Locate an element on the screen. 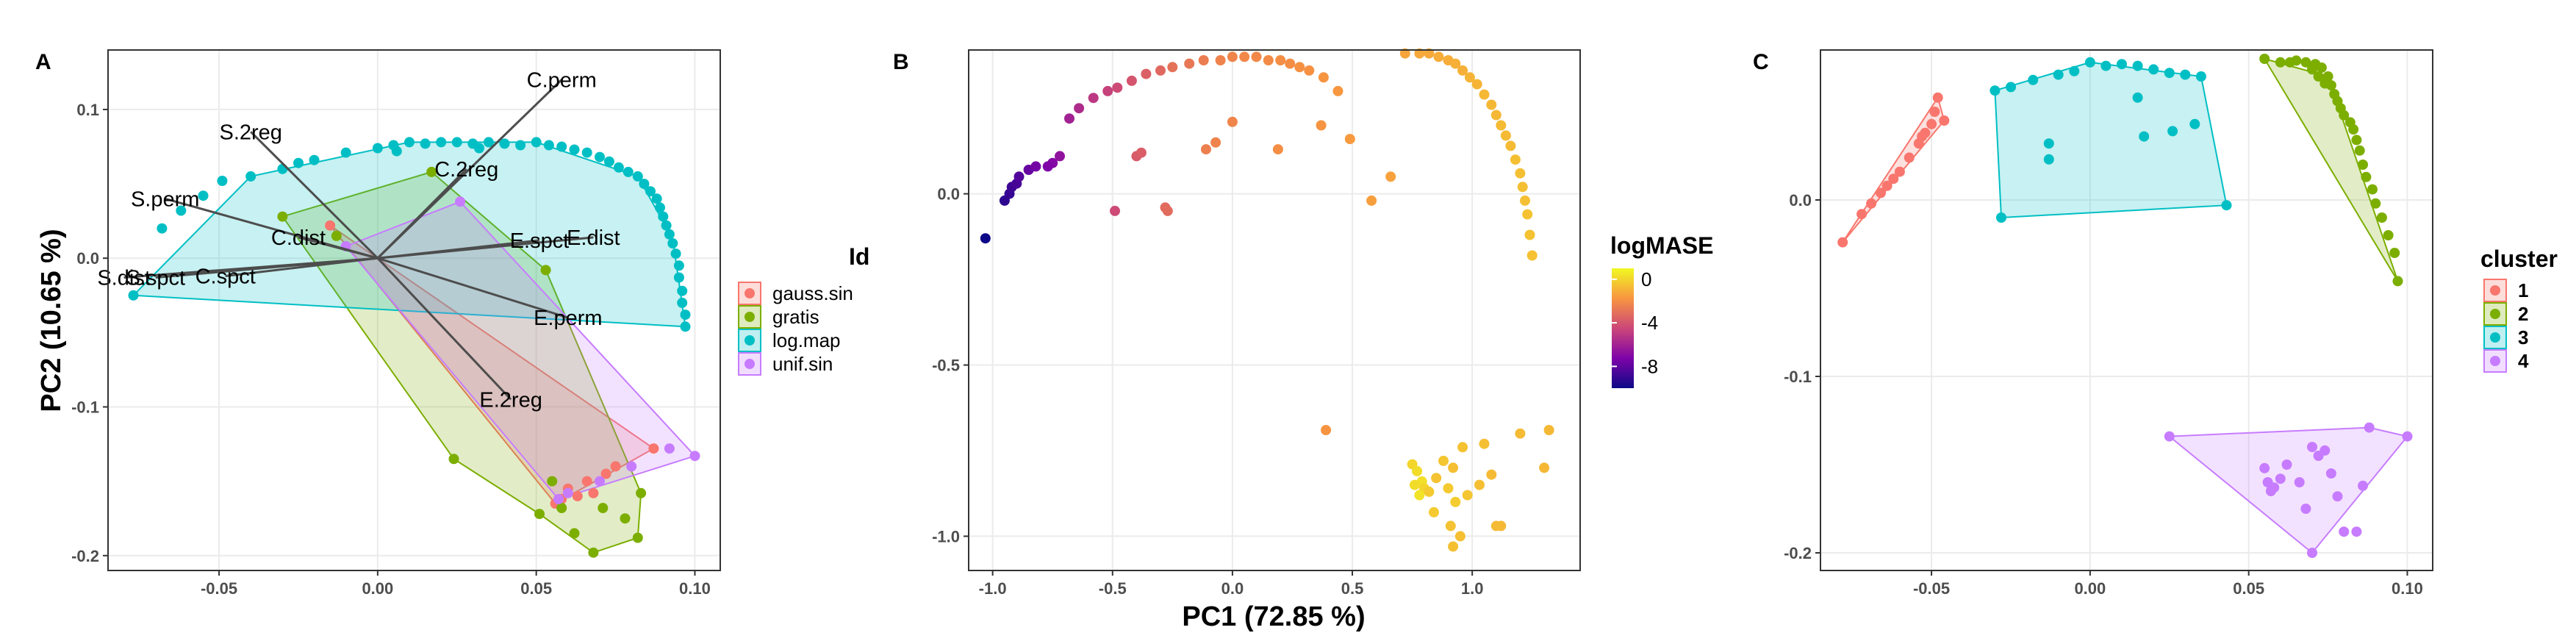 This screenshot has height=644, width=2576. vector-e-dist is located at coordinates (485, 248).